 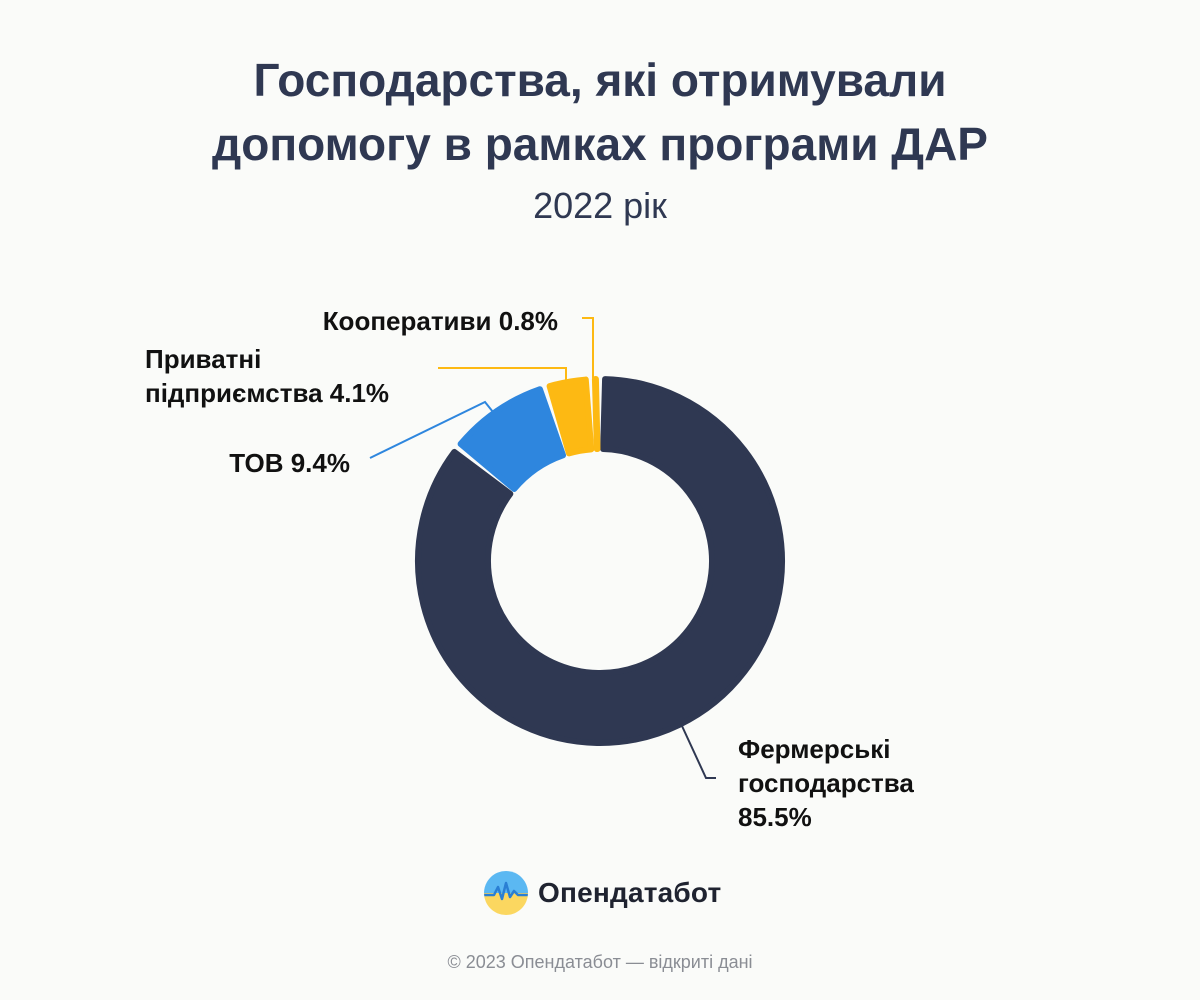 What do you see at coordinates (814, 749) in the screenshot?
I see `slice-label-0-line-0: Фермерські` at bounding box center [814, 749].